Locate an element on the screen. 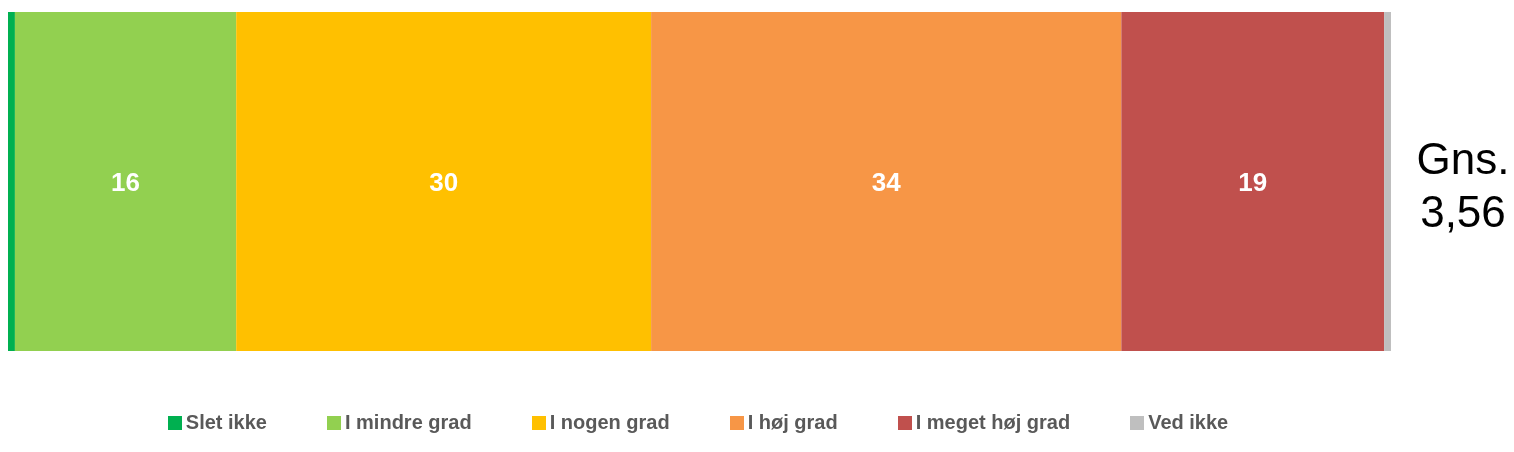 The height and width of the screenshot is (452, 1514). legend-label: Slet ikke is located at coordinates (226, 422).